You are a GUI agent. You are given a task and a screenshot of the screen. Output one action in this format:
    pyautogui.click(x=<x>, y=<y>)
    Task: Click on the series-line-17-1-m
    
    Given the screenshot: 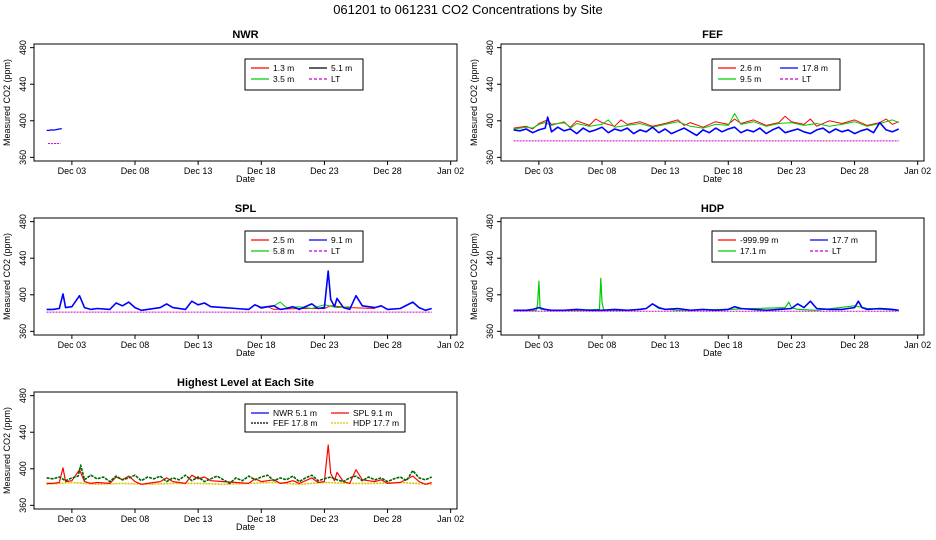 What is the action you would take?
    pyautogui.click(x=706, y=294)
    